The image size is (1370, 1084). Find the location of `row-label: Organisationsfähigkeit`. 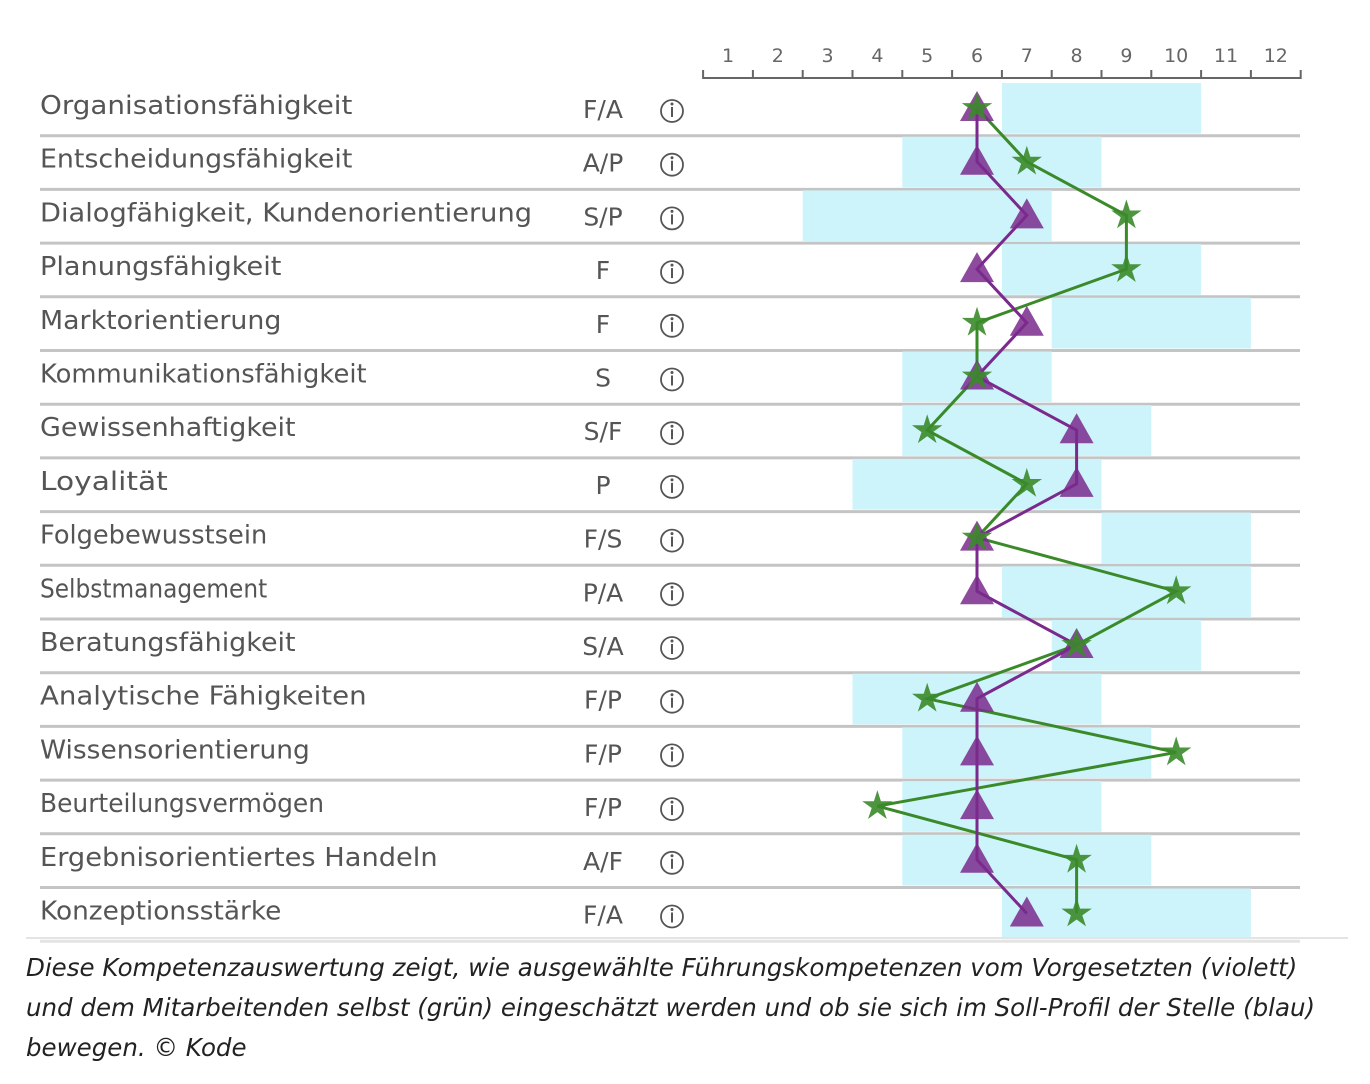

row-label: Organisationsfähigkeit is located at coordinates (196, 106).